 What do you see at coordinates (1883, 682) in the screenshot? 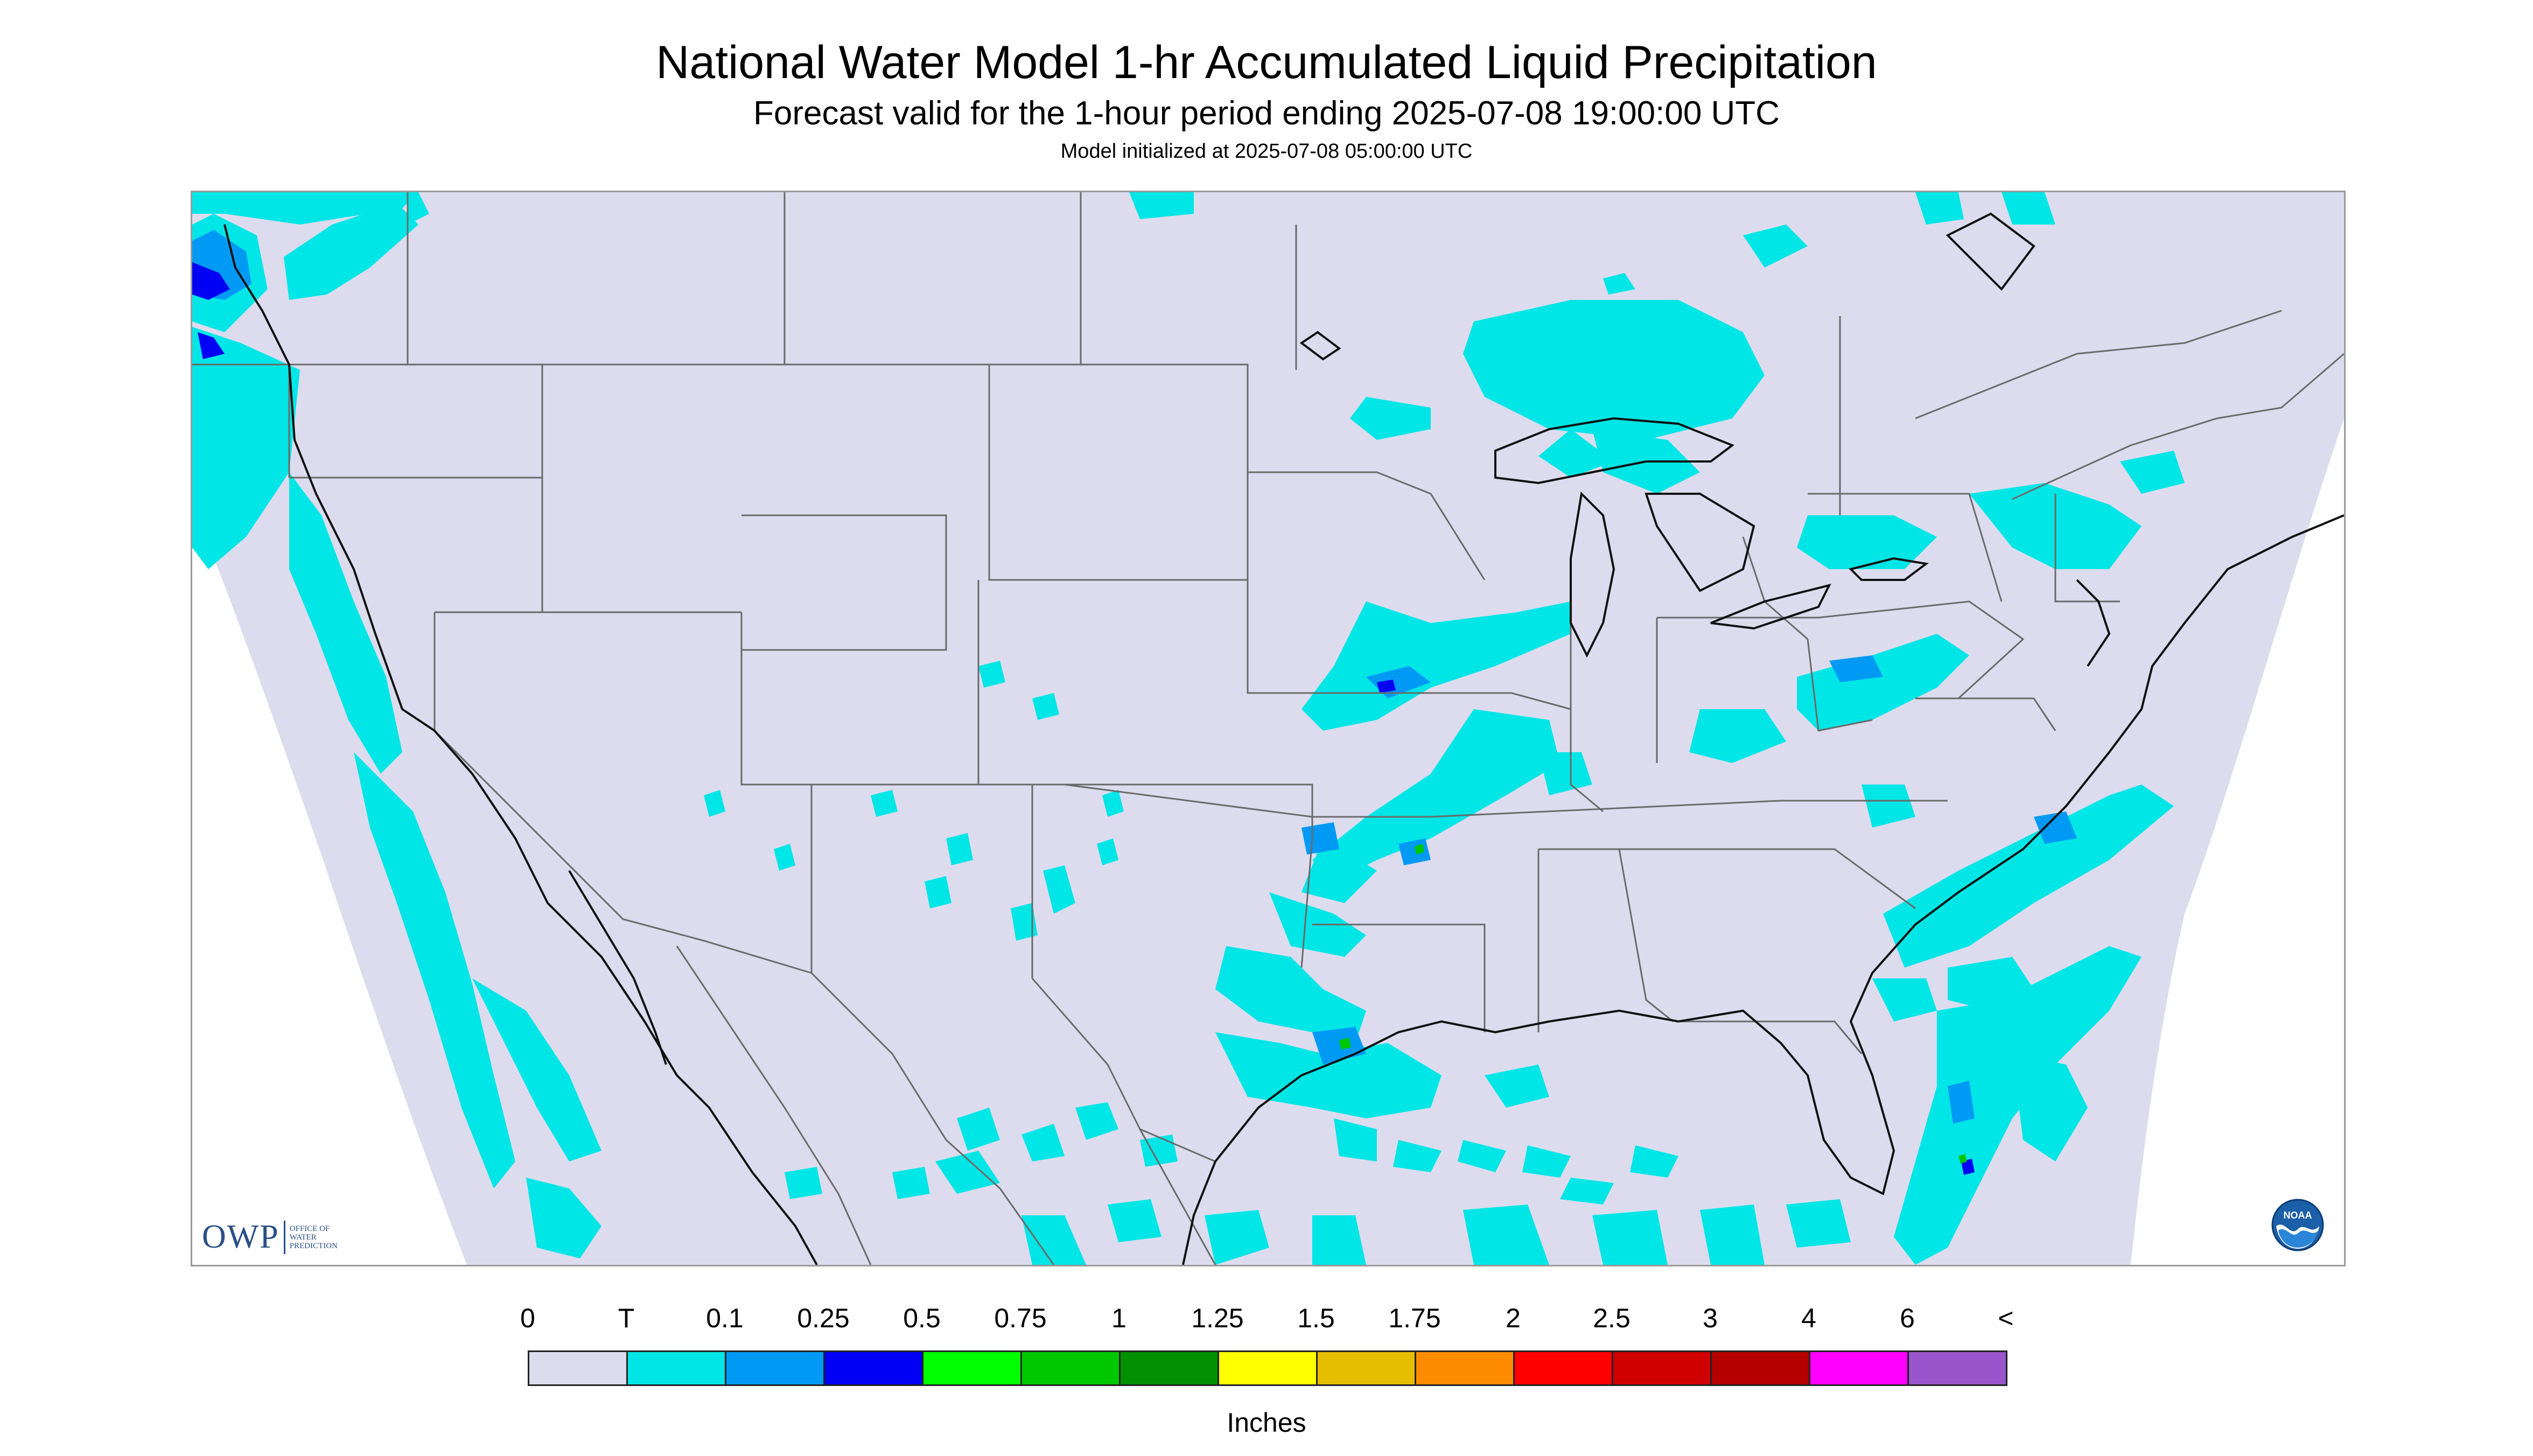
I see `precip-area-northeast` at bounding box center [1883, 682].